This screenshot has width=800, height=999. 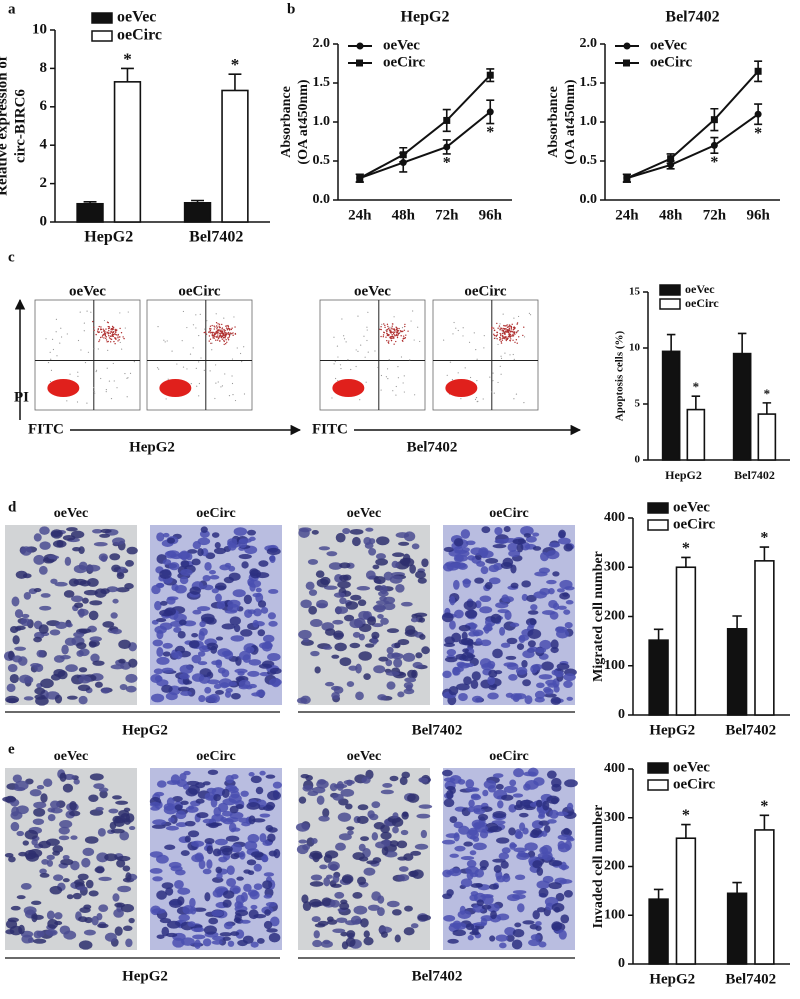 What do you see at coordinates (692, 146) in the screenshot?
I see `line` at bounding box center [692, 146].